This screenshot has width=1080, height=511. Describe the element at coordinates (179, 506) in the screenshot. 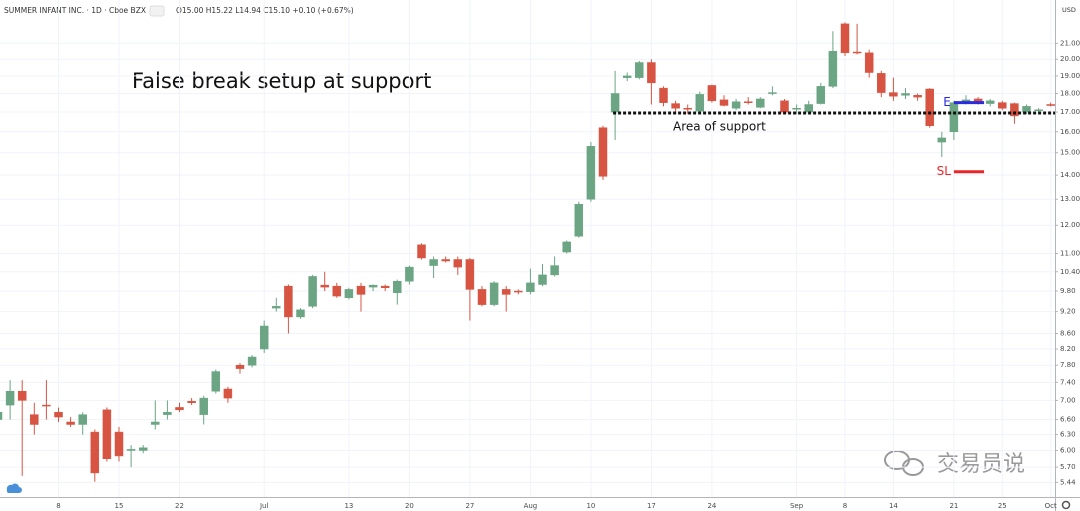

I see `x-tick-label: 22` at that location.